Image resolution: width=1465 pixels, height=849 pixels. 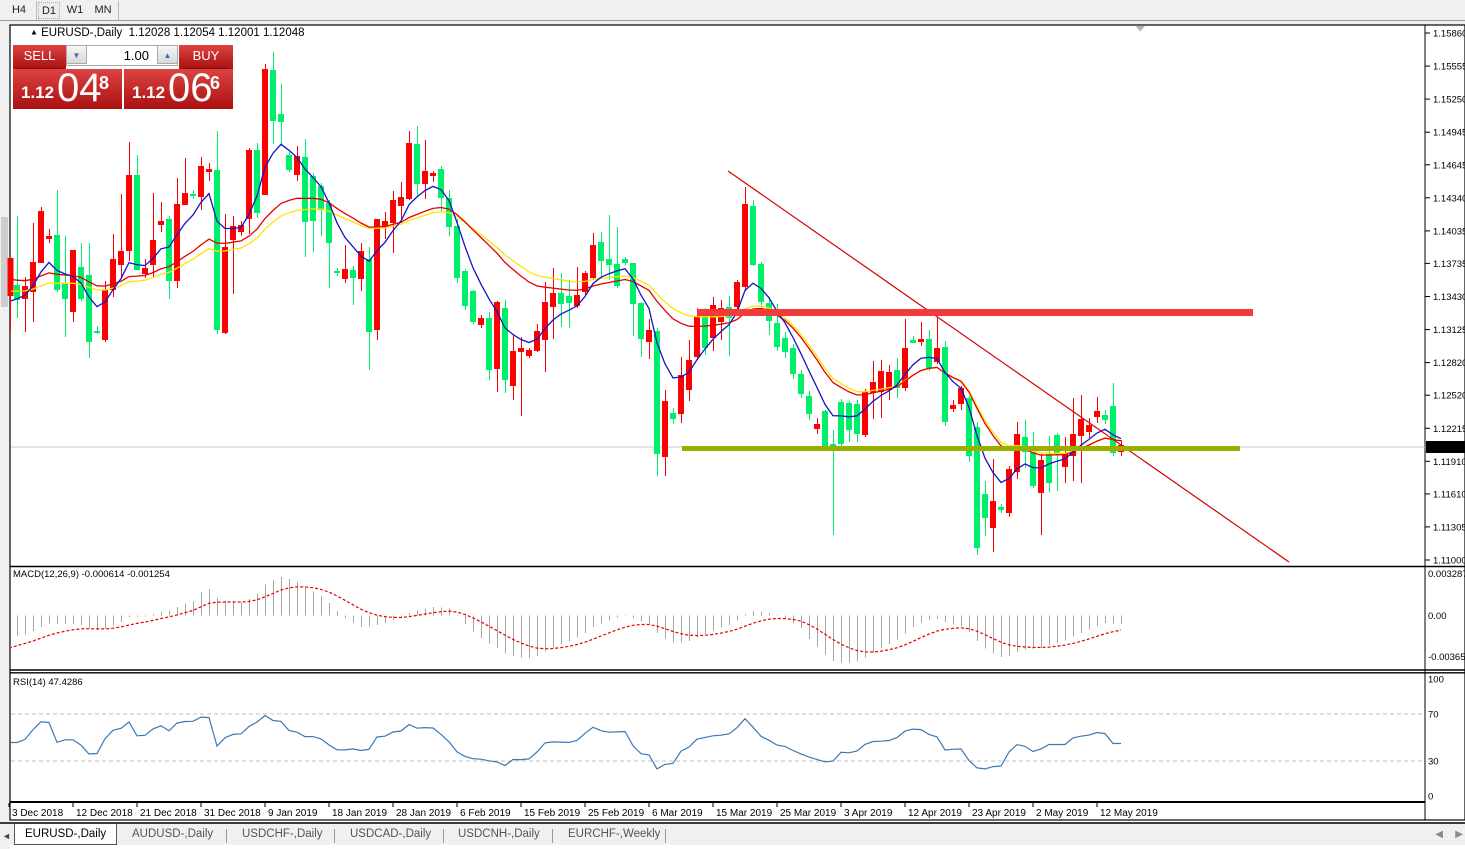 What do you see at coordinates (616, 813) in the screenshot?
I see `svg-text: 25 Feb 2019` at bounding box center [616, 813].